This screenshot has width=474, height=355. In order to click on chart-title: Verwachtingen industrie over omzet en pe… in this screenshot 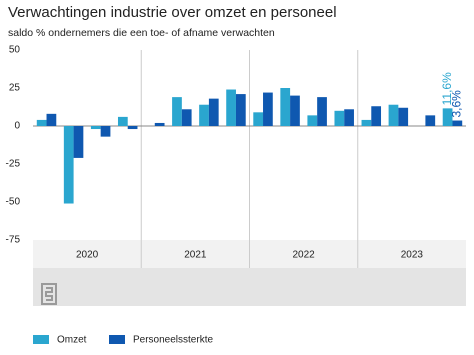, I will do `click(172, 12)`.